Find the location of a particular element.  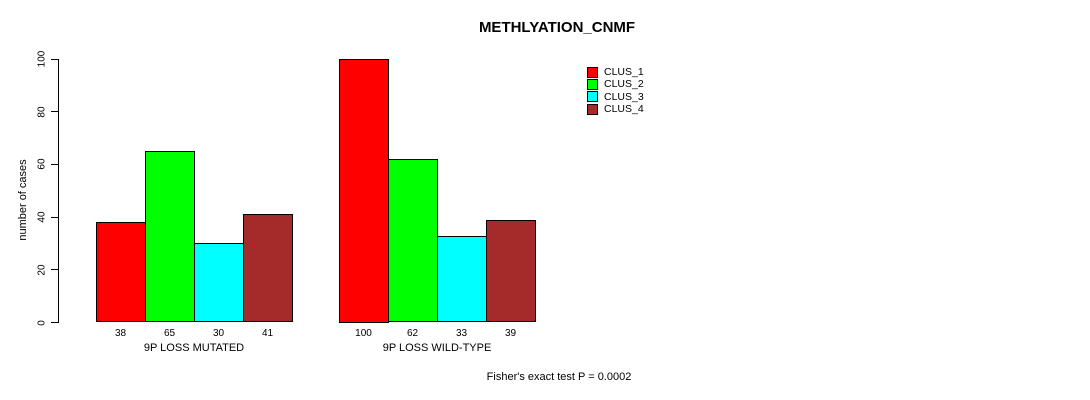

legend-row: CLUS_3 is located at coordinates (615, 97).